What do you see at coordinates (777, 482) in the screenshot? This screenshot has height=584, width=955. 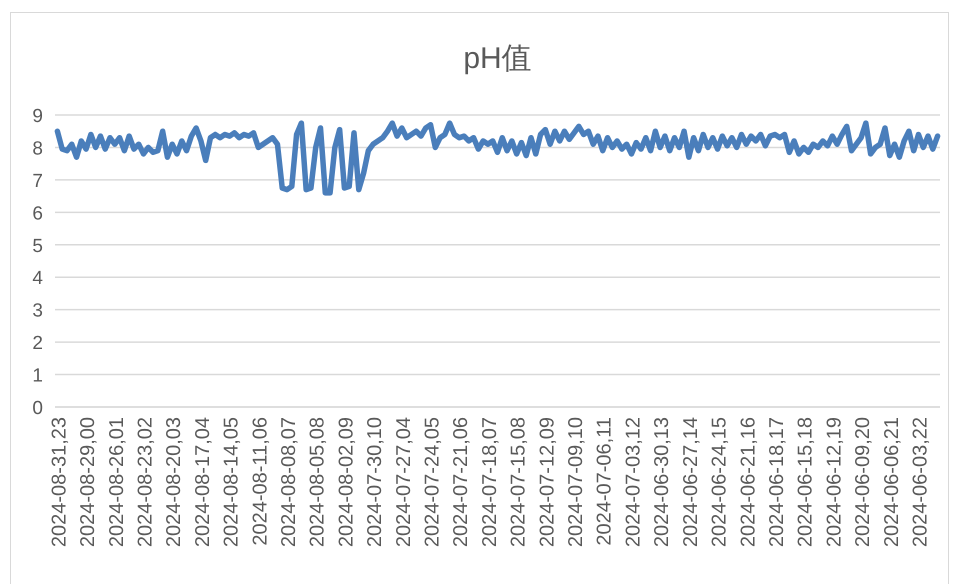 I see `x-tick-label: 2024-06-18,17` at bounding box center [777, 482].